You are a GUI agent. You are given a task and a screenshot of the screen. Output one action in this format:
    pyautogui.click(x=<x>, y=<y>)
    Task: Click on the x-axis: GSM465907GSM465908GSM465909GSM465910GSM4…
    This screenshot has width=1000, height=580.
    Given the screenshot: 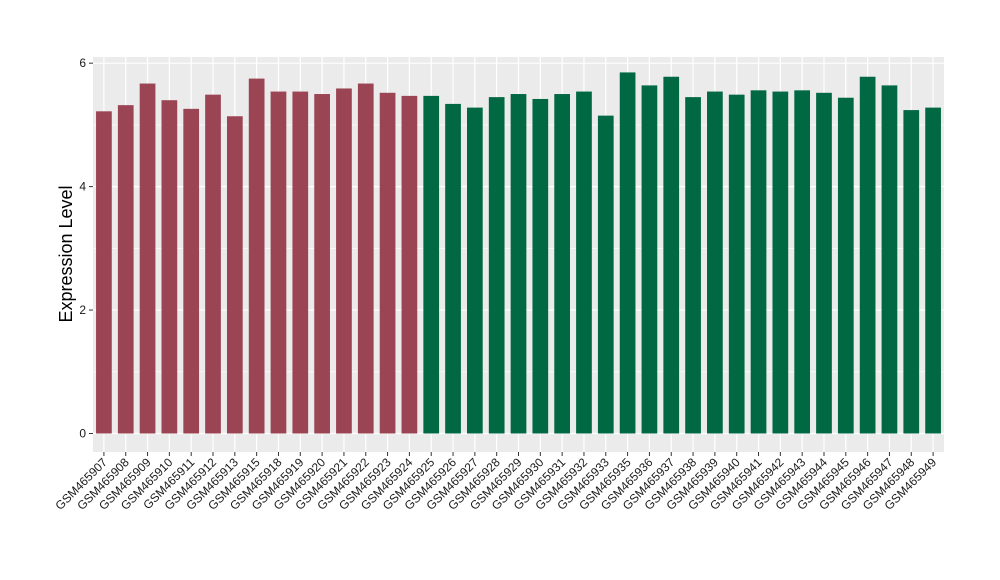 What is the action you would take?
    pyautogui.click(x=495, y=482)
    